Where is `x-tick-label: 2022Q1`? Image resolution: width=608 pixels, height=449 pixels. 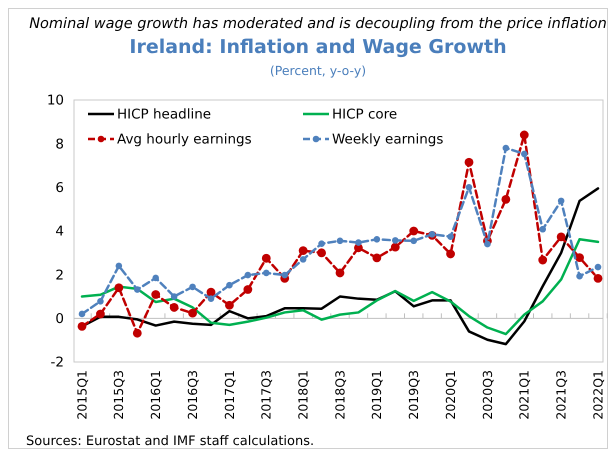 x-tick-label: 2022Q1 is located at coordinates (598, 395).